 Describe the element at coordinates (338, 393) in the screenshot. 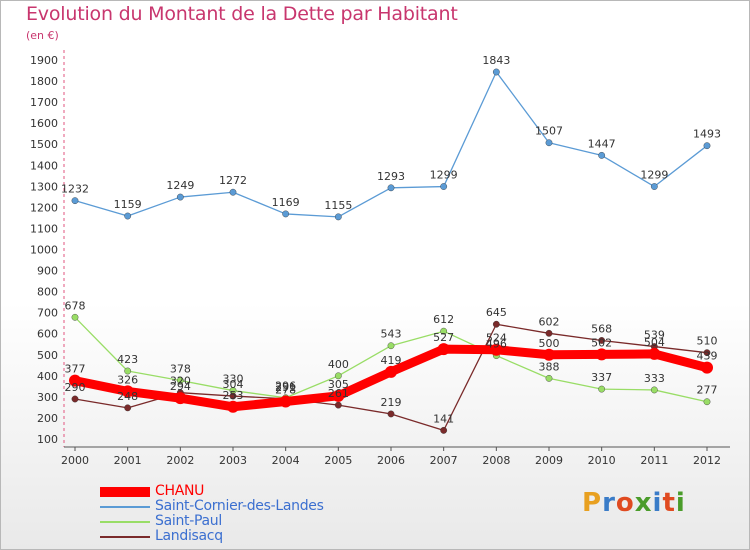

I see `data-label: 261` at that location.